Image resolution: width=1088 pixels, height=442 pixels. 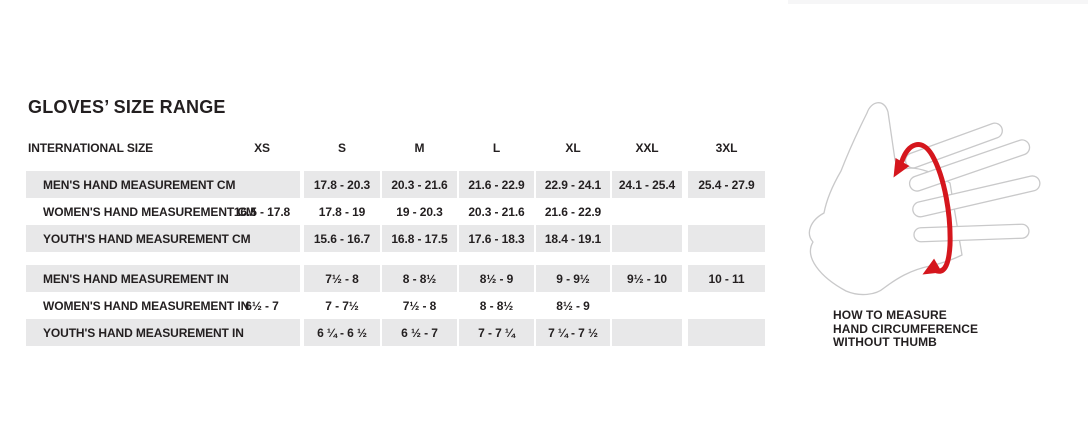 What do you see at coordinates (647, 148) in the screenshot?
I see `header-xxl: XXL` at bounding box center [647, 148].